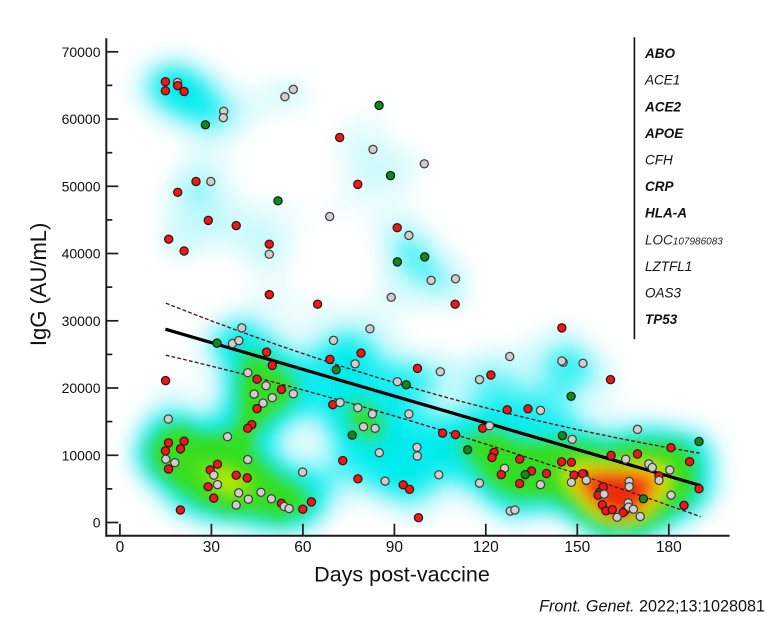  What do you see at coordinates (486, 547) in the screenshot?
I see `svg-text: 120` at bounding box center [486, 547].